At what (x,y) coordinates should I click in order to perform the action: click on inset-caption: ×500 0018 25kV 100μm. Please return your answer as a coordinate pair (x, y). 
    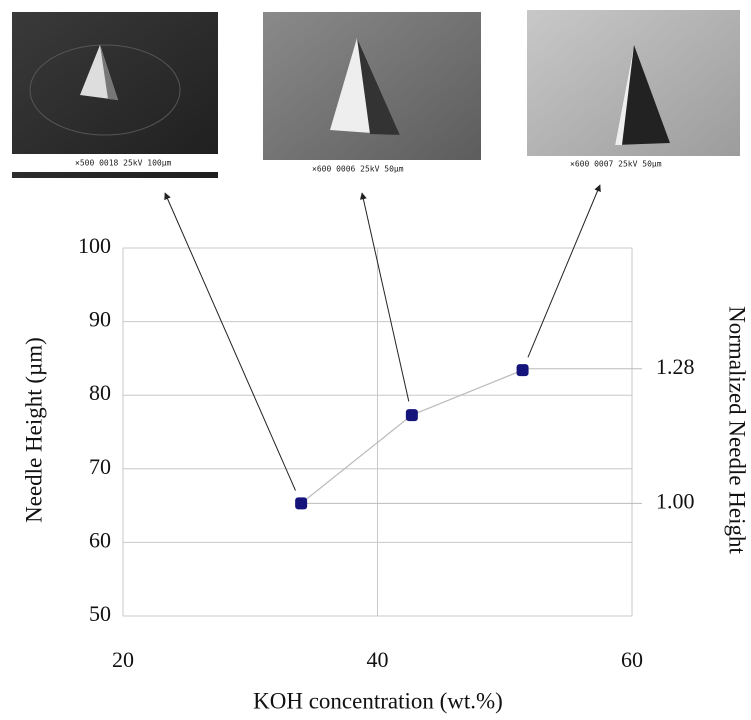
    Looking at the image, I should click on (123, 163).